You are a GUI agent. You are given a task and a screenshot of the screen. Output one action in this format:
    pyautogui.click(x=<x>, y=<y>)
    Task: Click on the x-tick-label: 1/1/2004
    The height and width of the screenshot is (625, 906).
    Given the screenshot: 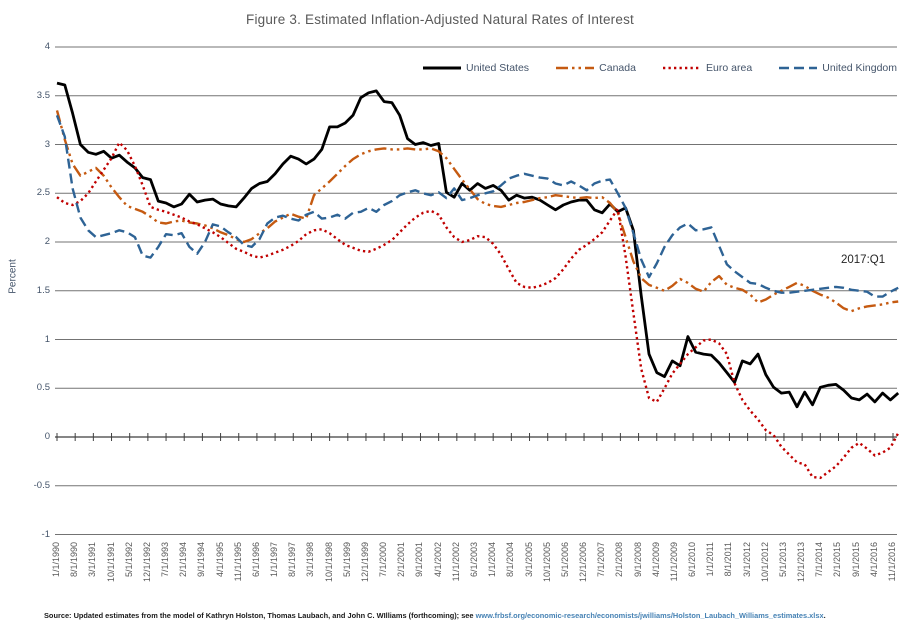 What is the action you would take?
    pyautogui.click(x=492, y=560)
    